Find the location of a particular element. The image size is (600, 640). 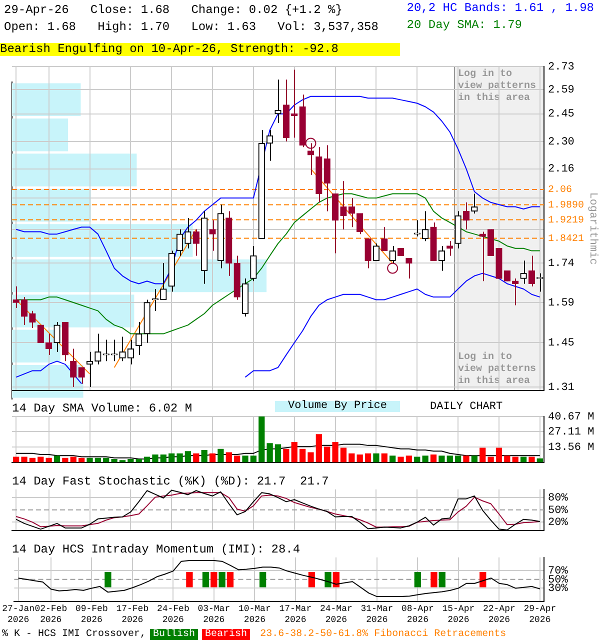

ref-line-label: 2.06 is located at coordinates (560, 190).